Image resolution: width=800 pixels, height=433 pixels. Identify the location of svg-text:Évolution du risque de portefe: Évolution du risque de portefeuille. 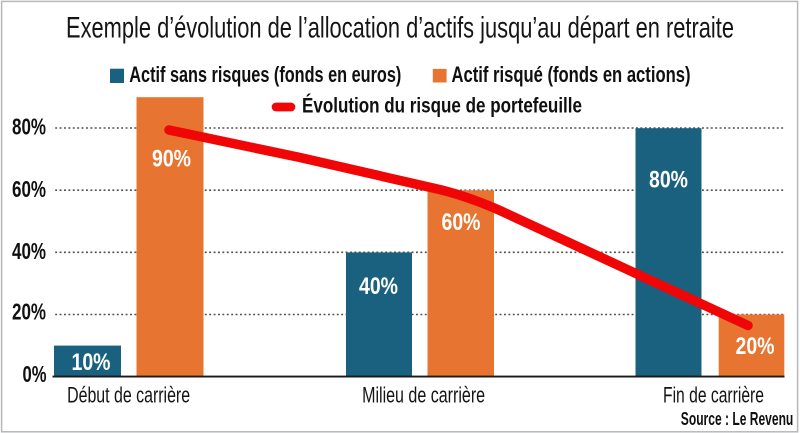
(442, 105).